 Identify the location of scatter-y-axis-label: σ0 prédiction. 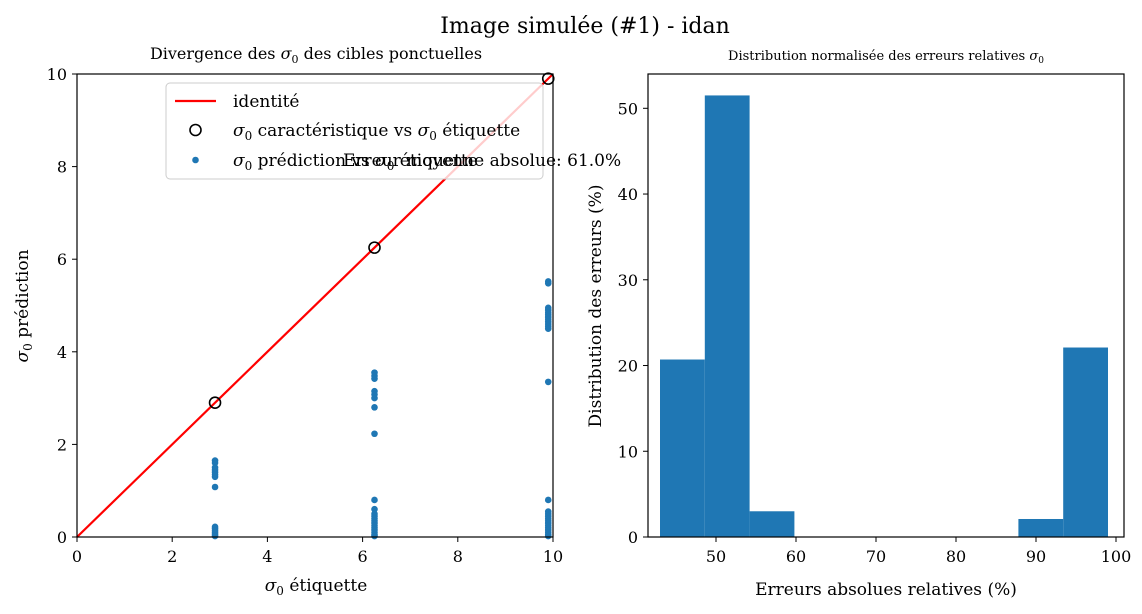
(24, 305).